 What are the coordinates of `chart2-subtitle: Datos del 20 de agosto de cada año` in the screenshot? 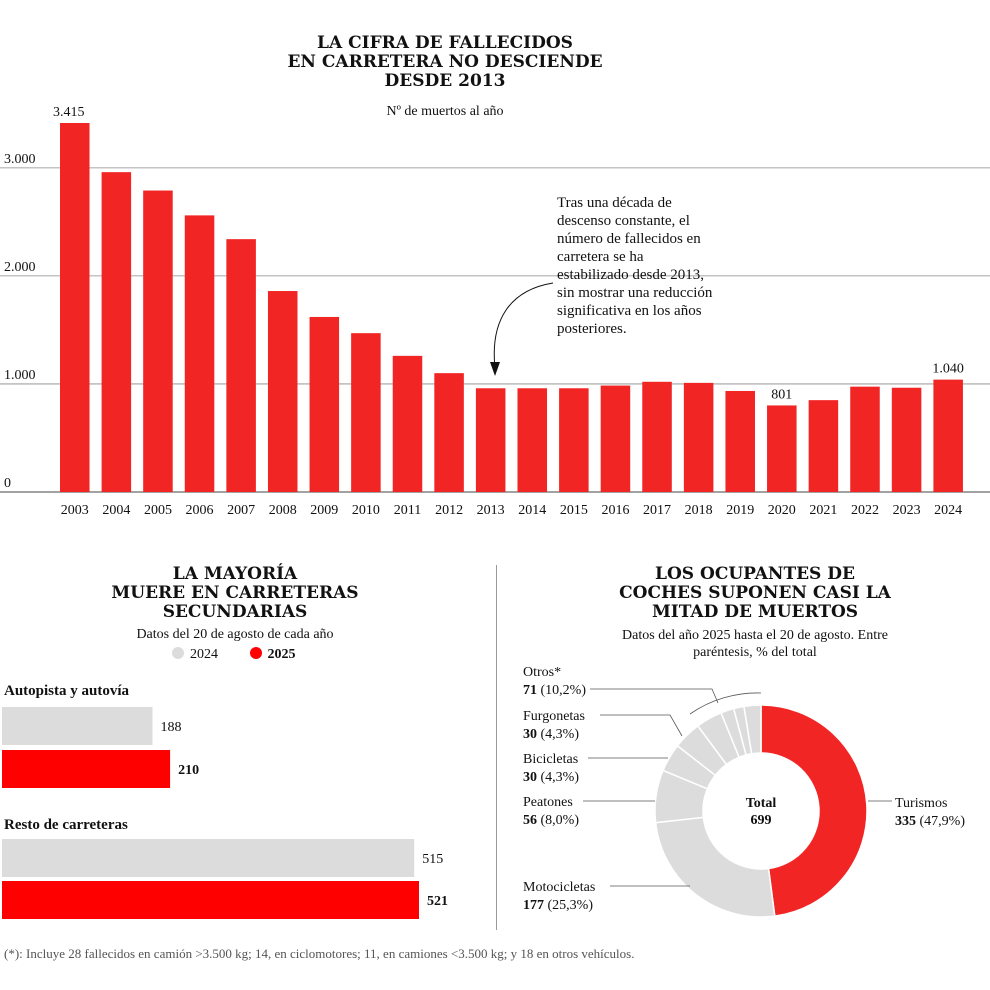 It's located at (235, 634).